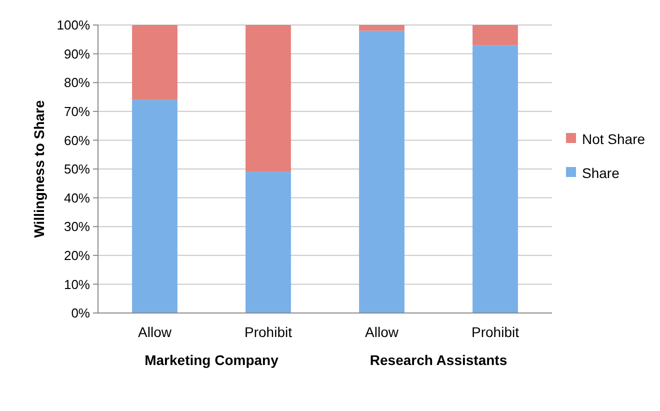 This screenshot has height=411, width=660. Describe the element at coordinates (77, 54) in the screenshot. I see `y-tick-label: 90%` at that location.